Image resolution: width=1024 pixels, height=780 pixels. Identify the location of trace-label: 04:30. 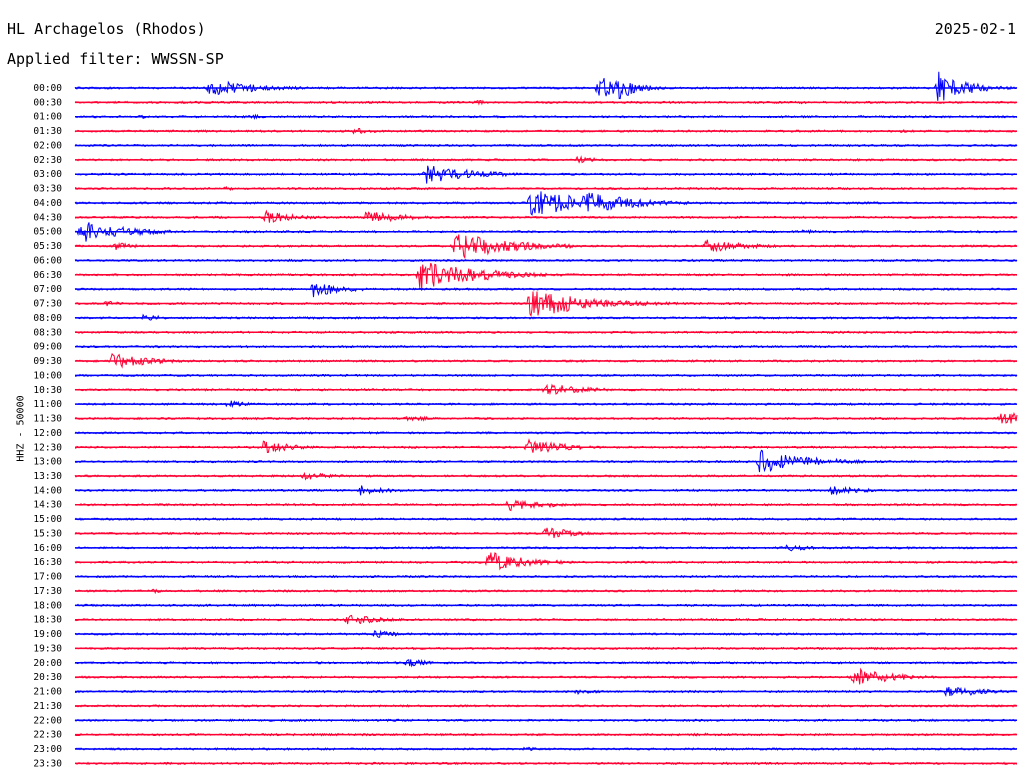
(47, 217).